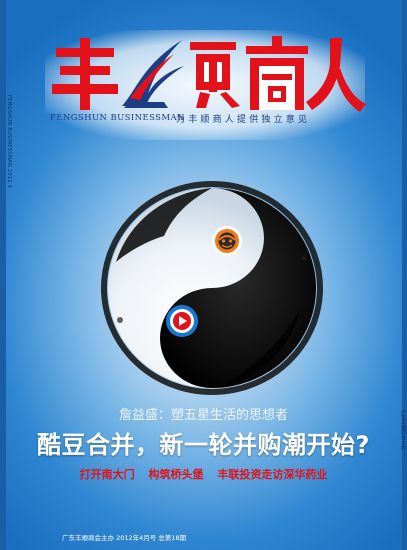  What do you see at coordinates (117, 118) in the screenshot?
I see `masthead-english-name: FENGSHUN BUSINESSMAN` at bounding box center [117, 118].